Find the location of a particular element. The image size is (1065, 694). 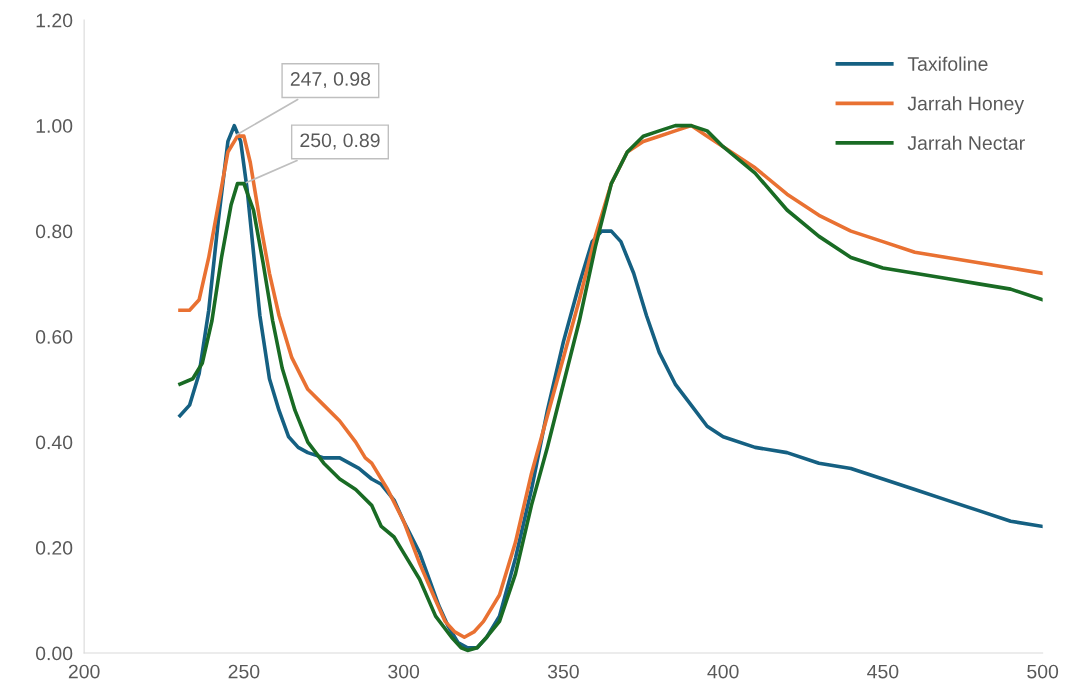

y-tick-label: 1.20 is located at coordinates (54, 20).